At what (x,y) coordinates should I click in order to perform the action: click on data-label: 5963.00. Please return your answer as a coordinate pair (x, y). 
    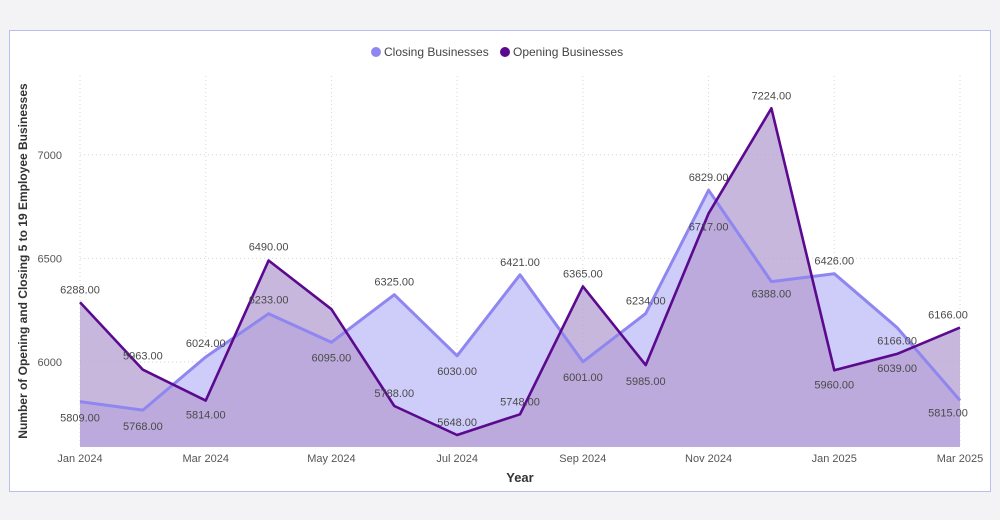
    Looking at the image, I should click on (143, 357).